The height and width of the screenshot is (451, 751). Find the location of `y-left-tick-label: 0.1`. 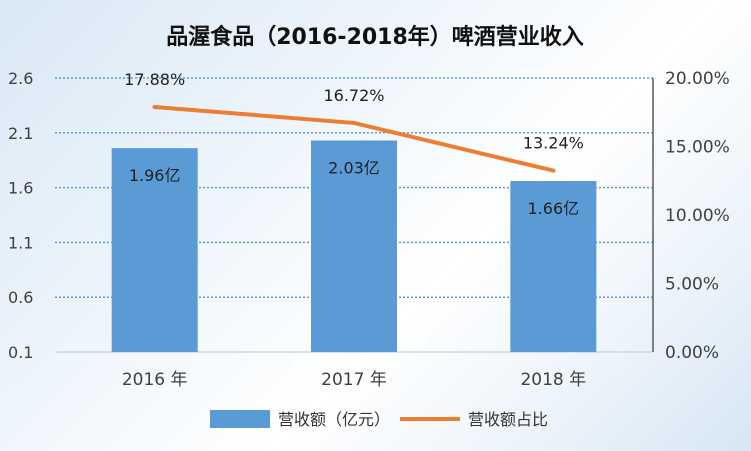

y-left-tick-label: 0.1 is located at coordinates (20, 352).